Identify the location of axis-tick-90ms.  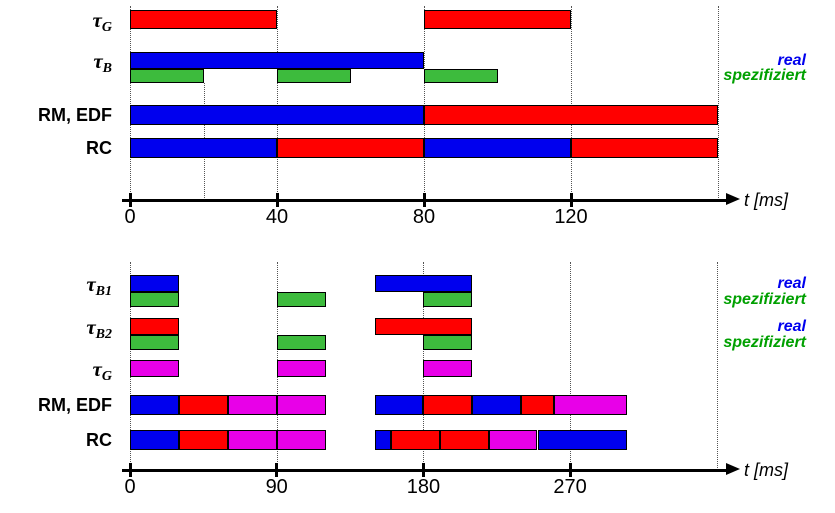
(277, 470).